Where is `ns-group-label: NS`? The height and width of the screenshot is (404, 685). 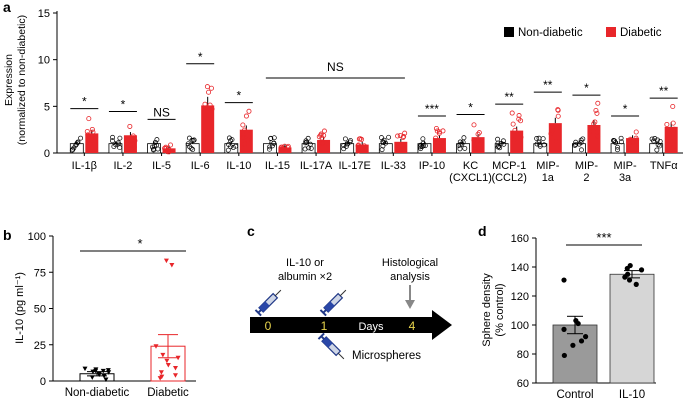 ns-group-label: NS is located at coordinates (335, 67).